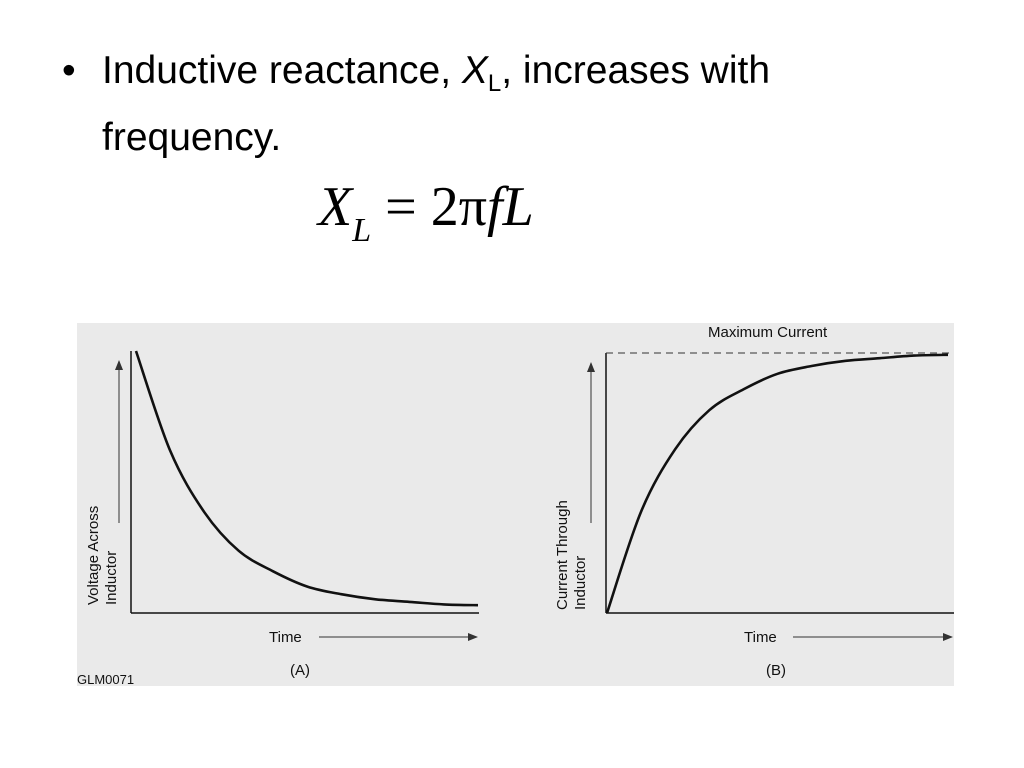 The height and width of the screenshot is (768, 1024). I want to click on chart-a-xlabel: Time, so click(285, 637).